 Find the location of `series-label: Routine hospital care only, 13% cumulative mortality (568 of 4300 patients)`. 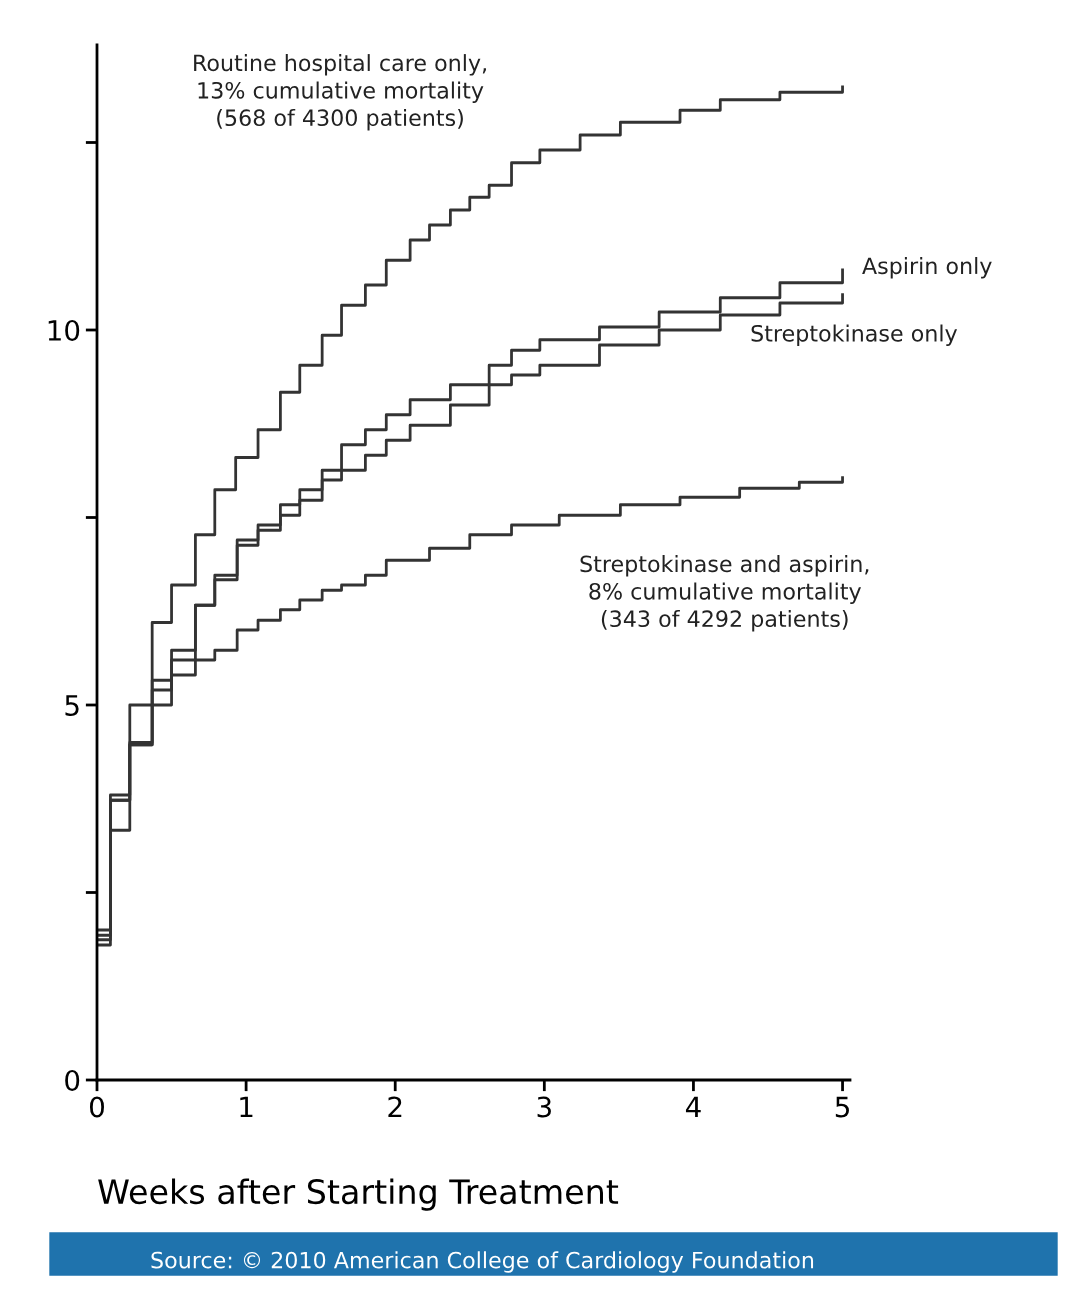

series-label: Routine hospital care only, 13% cumulative mortality (568 of 4300 patients) is located at coordinates (340, 92).